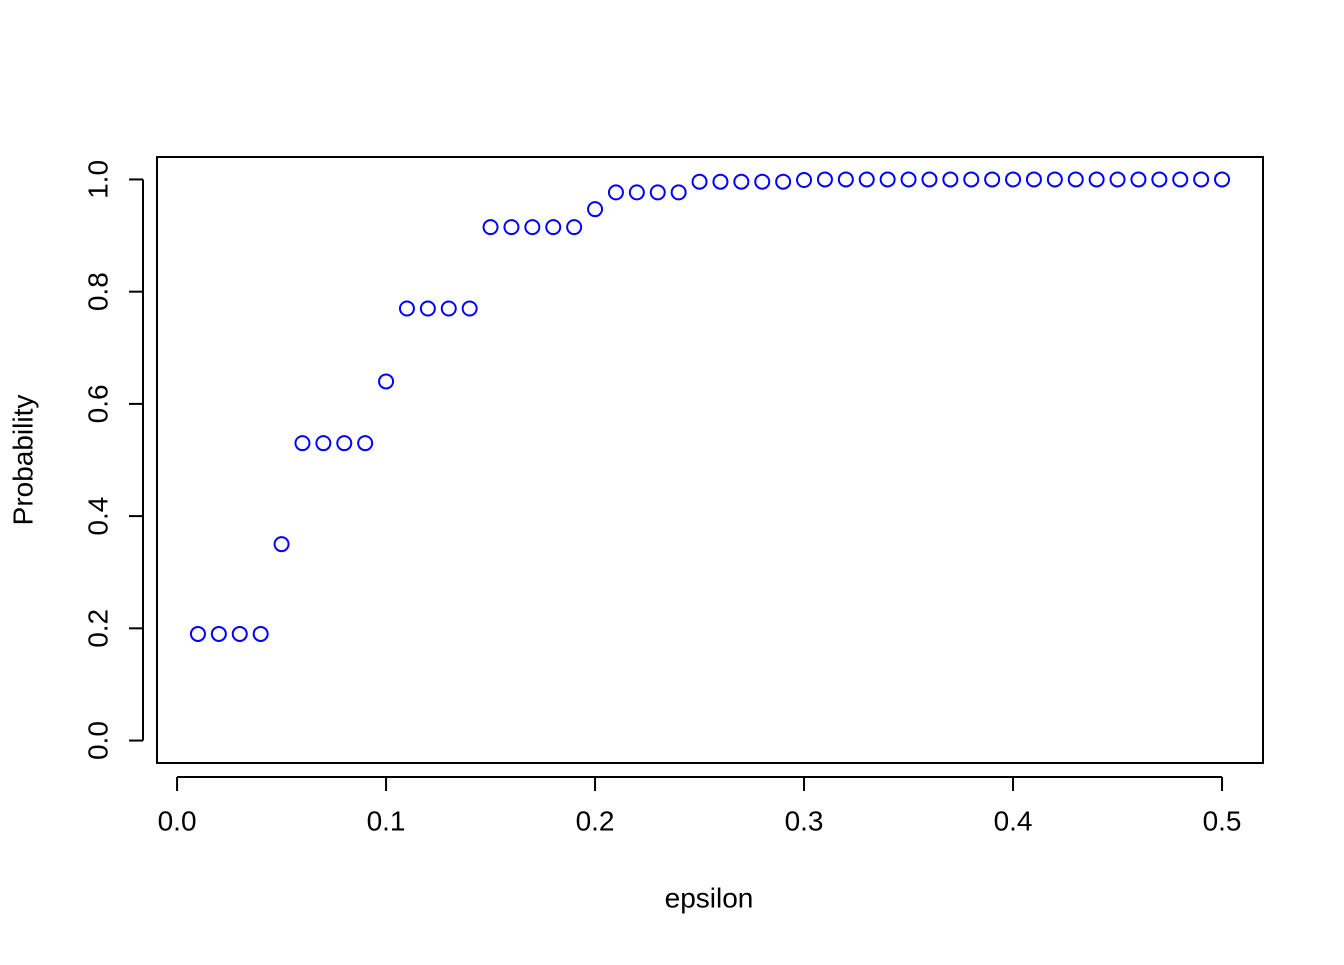 This screenshot has height=965, width=1344. What do you see at coordinates (22, 460) in the screenshot?
I see `y-axis-label: Probability` at bounding box center [22, 460].